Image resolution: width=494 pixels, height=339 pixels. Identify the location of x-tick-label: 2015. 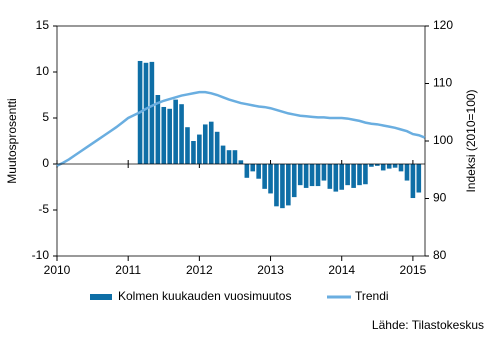
(413, 270).